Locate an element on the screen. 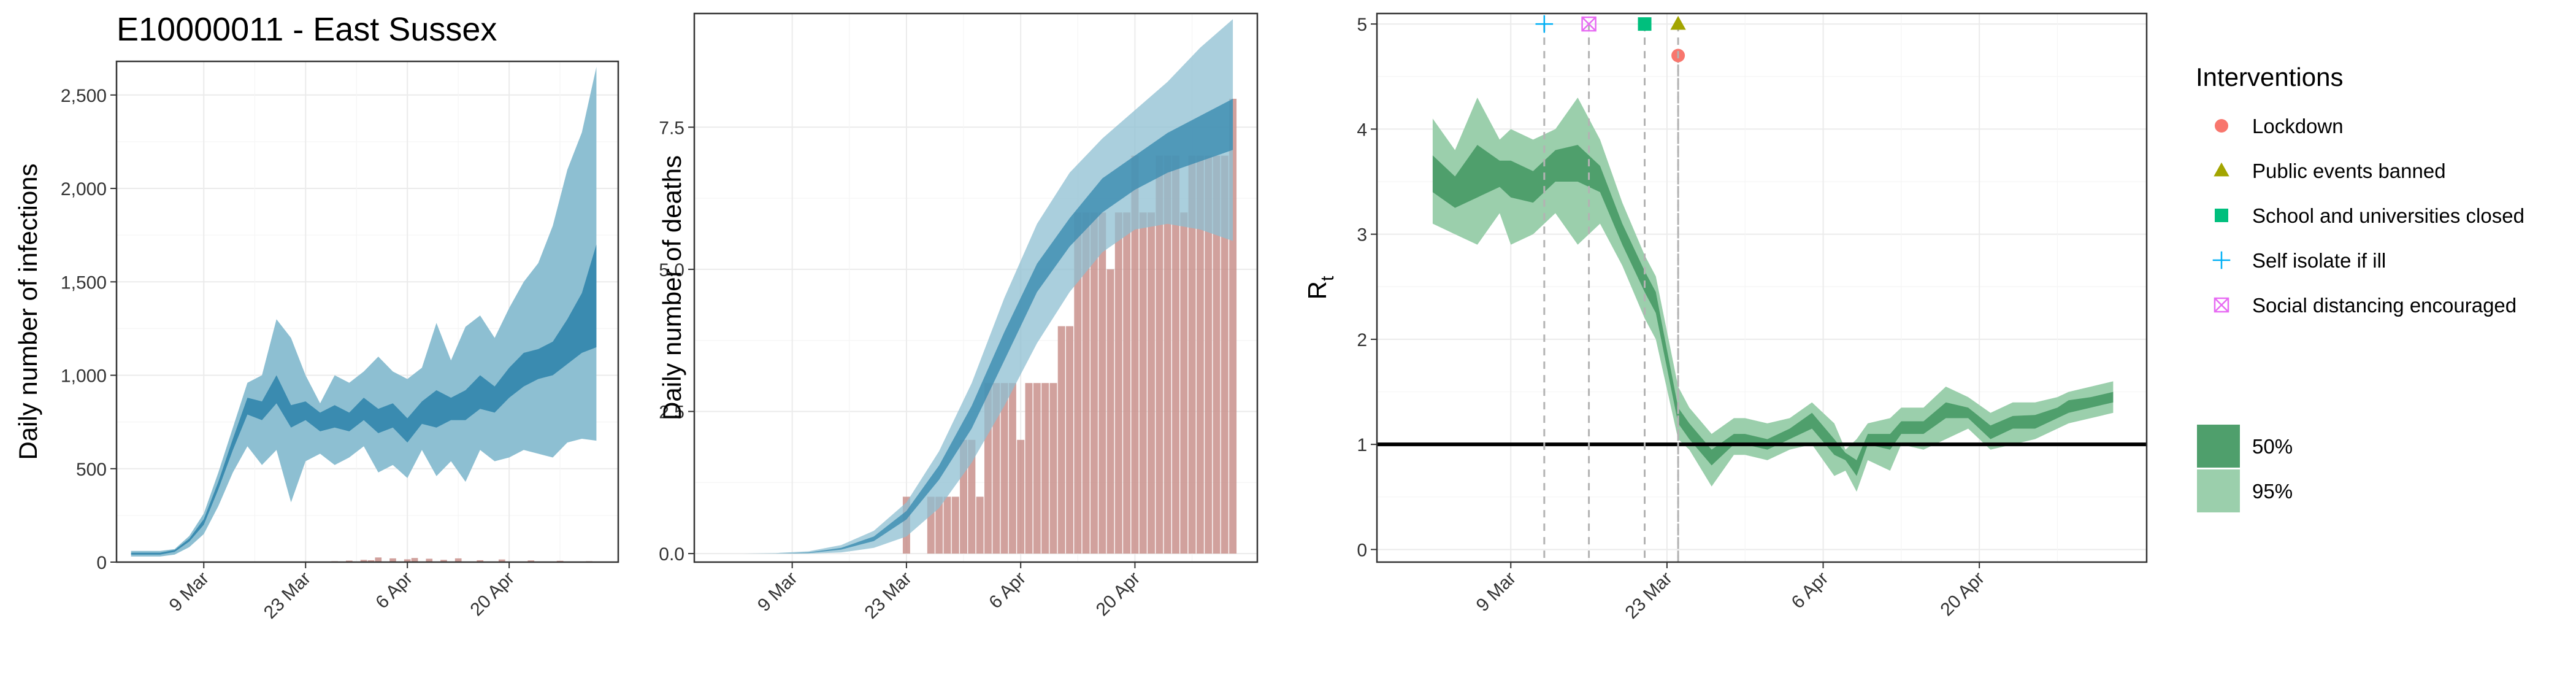 The width and height of the screenshot is (2576, 683). y-tick-label: 1 is located at coordinates (1362, 445).